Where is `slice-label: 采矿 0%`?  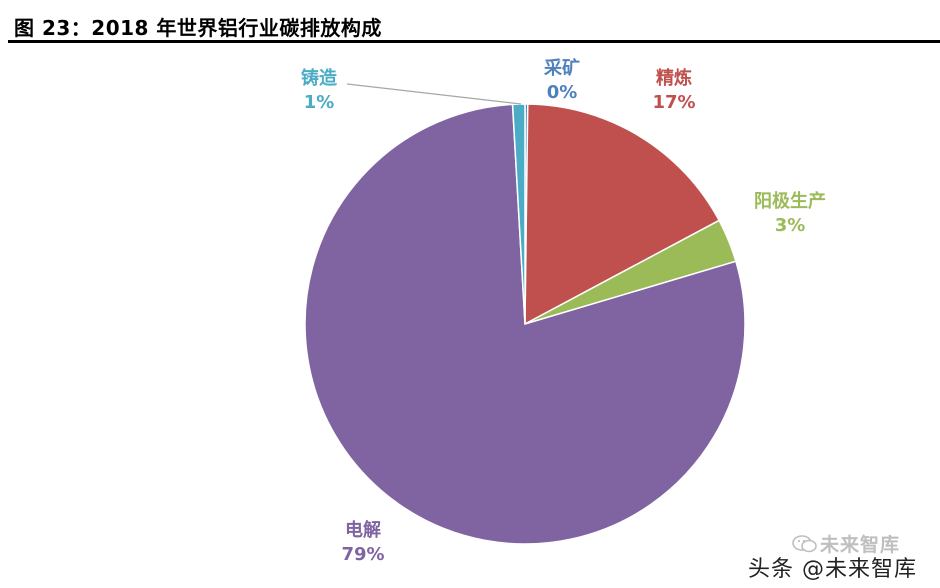 slice-label: 采矿 0% is located at coordinates (562, 81).